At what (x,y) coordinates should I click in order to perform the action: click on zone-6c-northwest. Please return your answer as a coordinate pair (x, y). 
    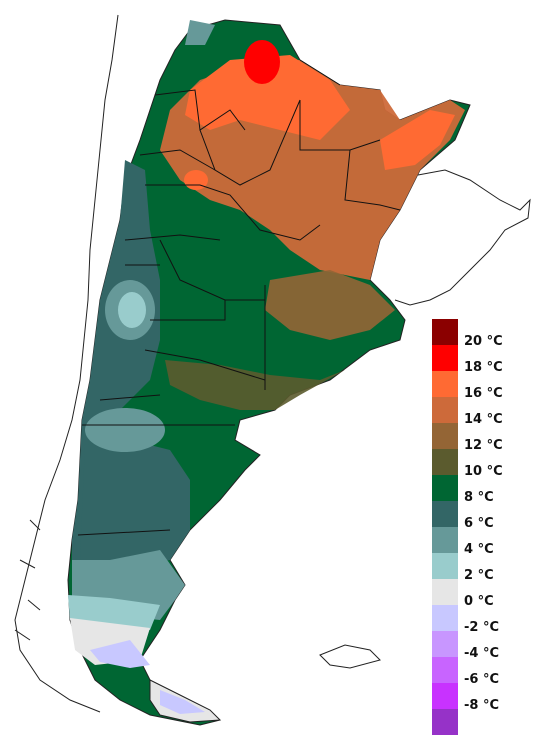
    Looking at the image, I should click on (200, 32).